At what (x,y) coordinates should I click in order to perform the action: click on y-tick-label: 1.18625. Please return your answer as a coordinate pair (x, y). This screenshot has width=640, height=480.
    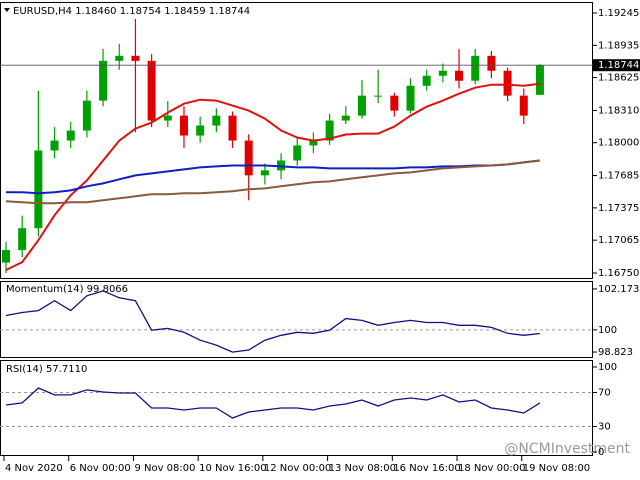
    Looking at the image, I should click on (618, 78).